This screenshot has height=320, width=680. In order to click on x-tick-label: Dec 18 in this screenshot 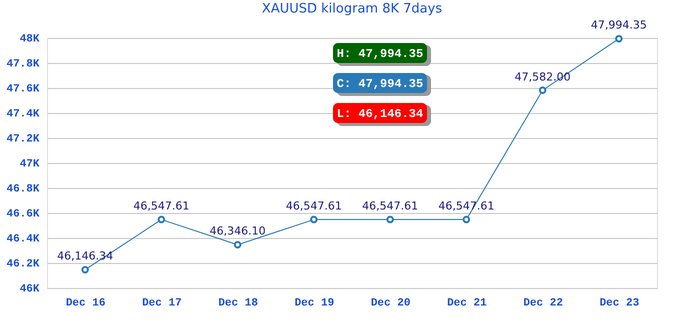, I will do `click(238, 304)`.